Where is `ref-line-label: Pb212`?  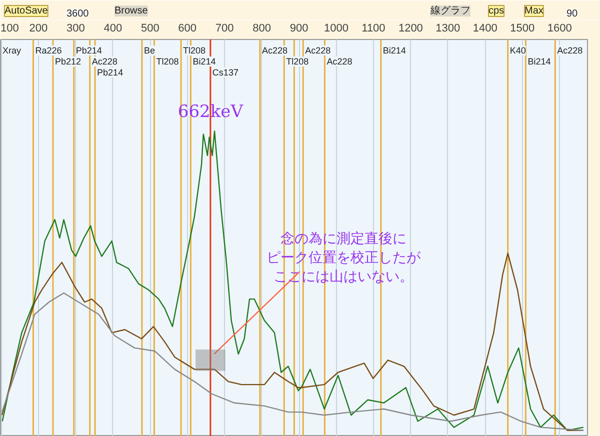
ref-line-label: Pb212 is located at coordinates (68, 61).